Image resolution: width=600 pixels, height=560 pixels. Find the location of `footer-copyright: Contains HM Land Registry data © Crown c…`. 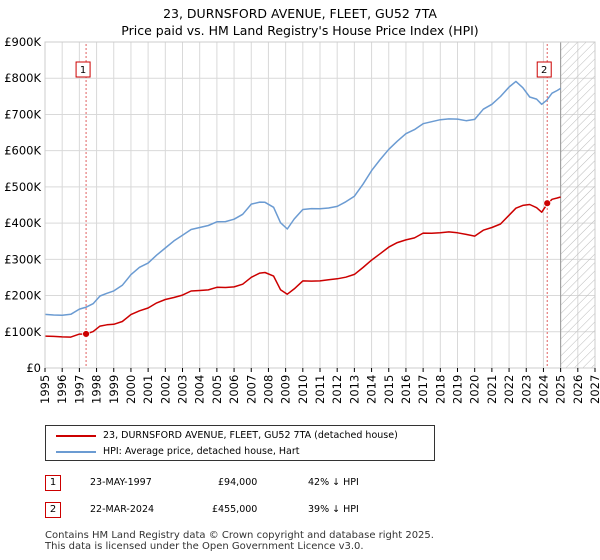

footer-copyright: Contains HM Land Registry data © Crown c… is located at coordinates (239, 535).